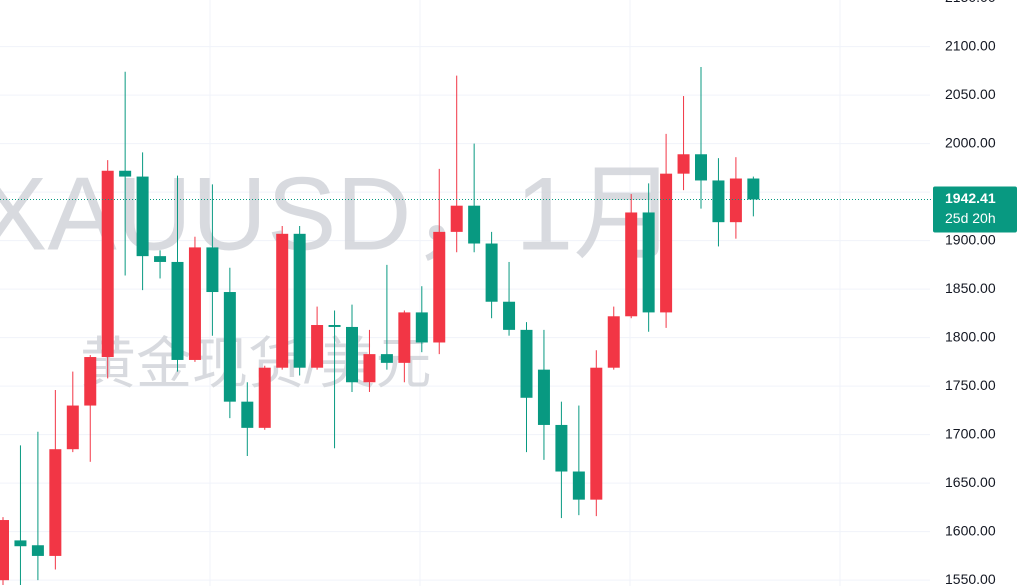  What do you see at coordinates (970, 239) in the screenshot?
I see `y-tick-label: 1900.00` at bounding box center [970, 239].